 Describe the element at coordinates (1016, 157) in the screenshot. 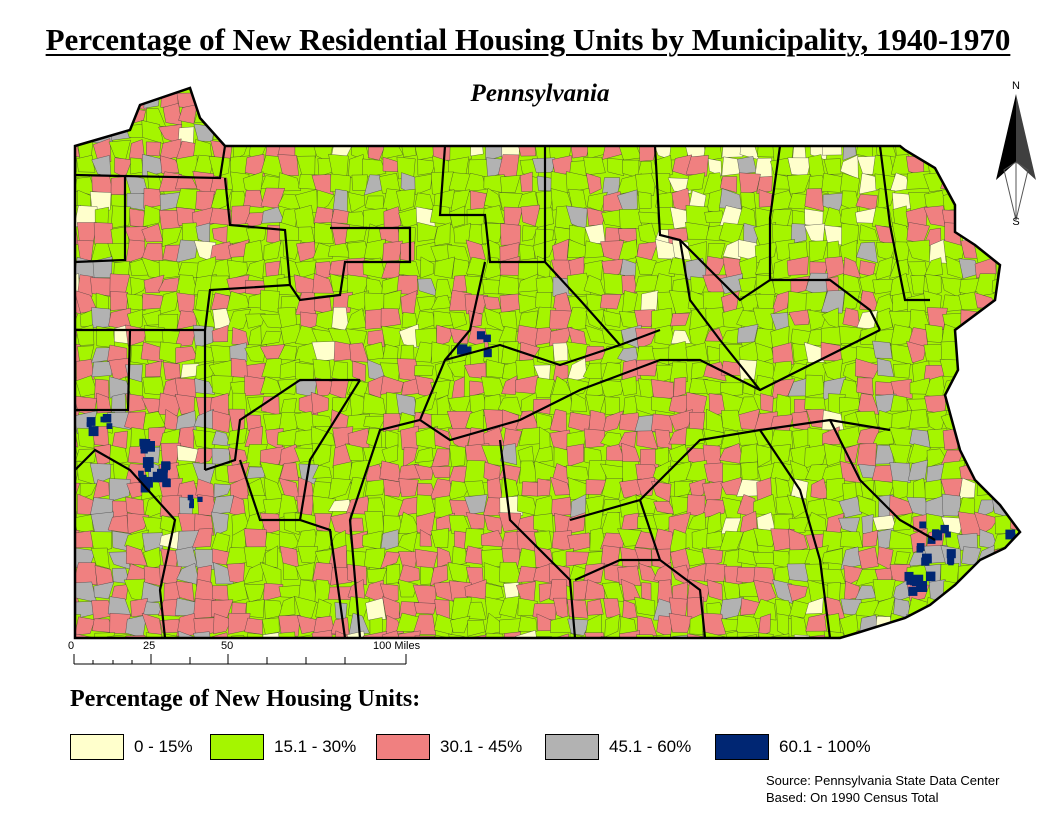

I see `compass-icon` at that location.